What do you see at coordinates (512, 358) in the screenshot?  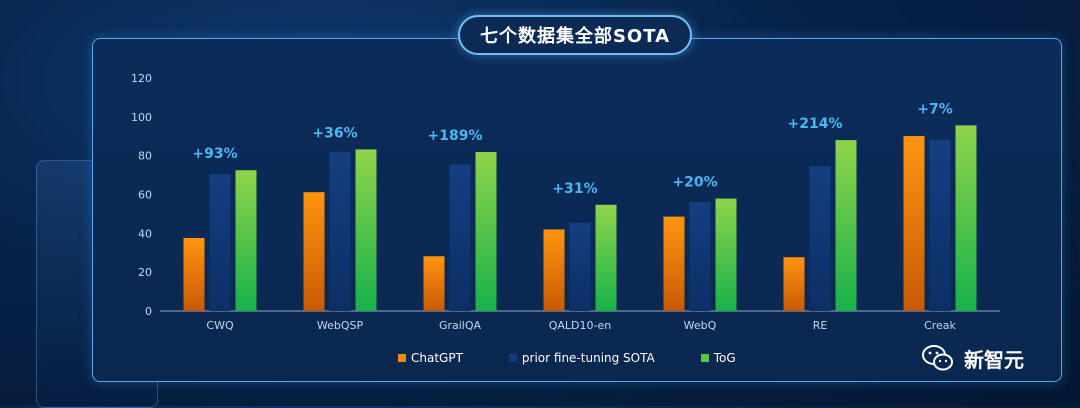 I see `legend-swatch-prior-sota` at bounding box center [512, 358].